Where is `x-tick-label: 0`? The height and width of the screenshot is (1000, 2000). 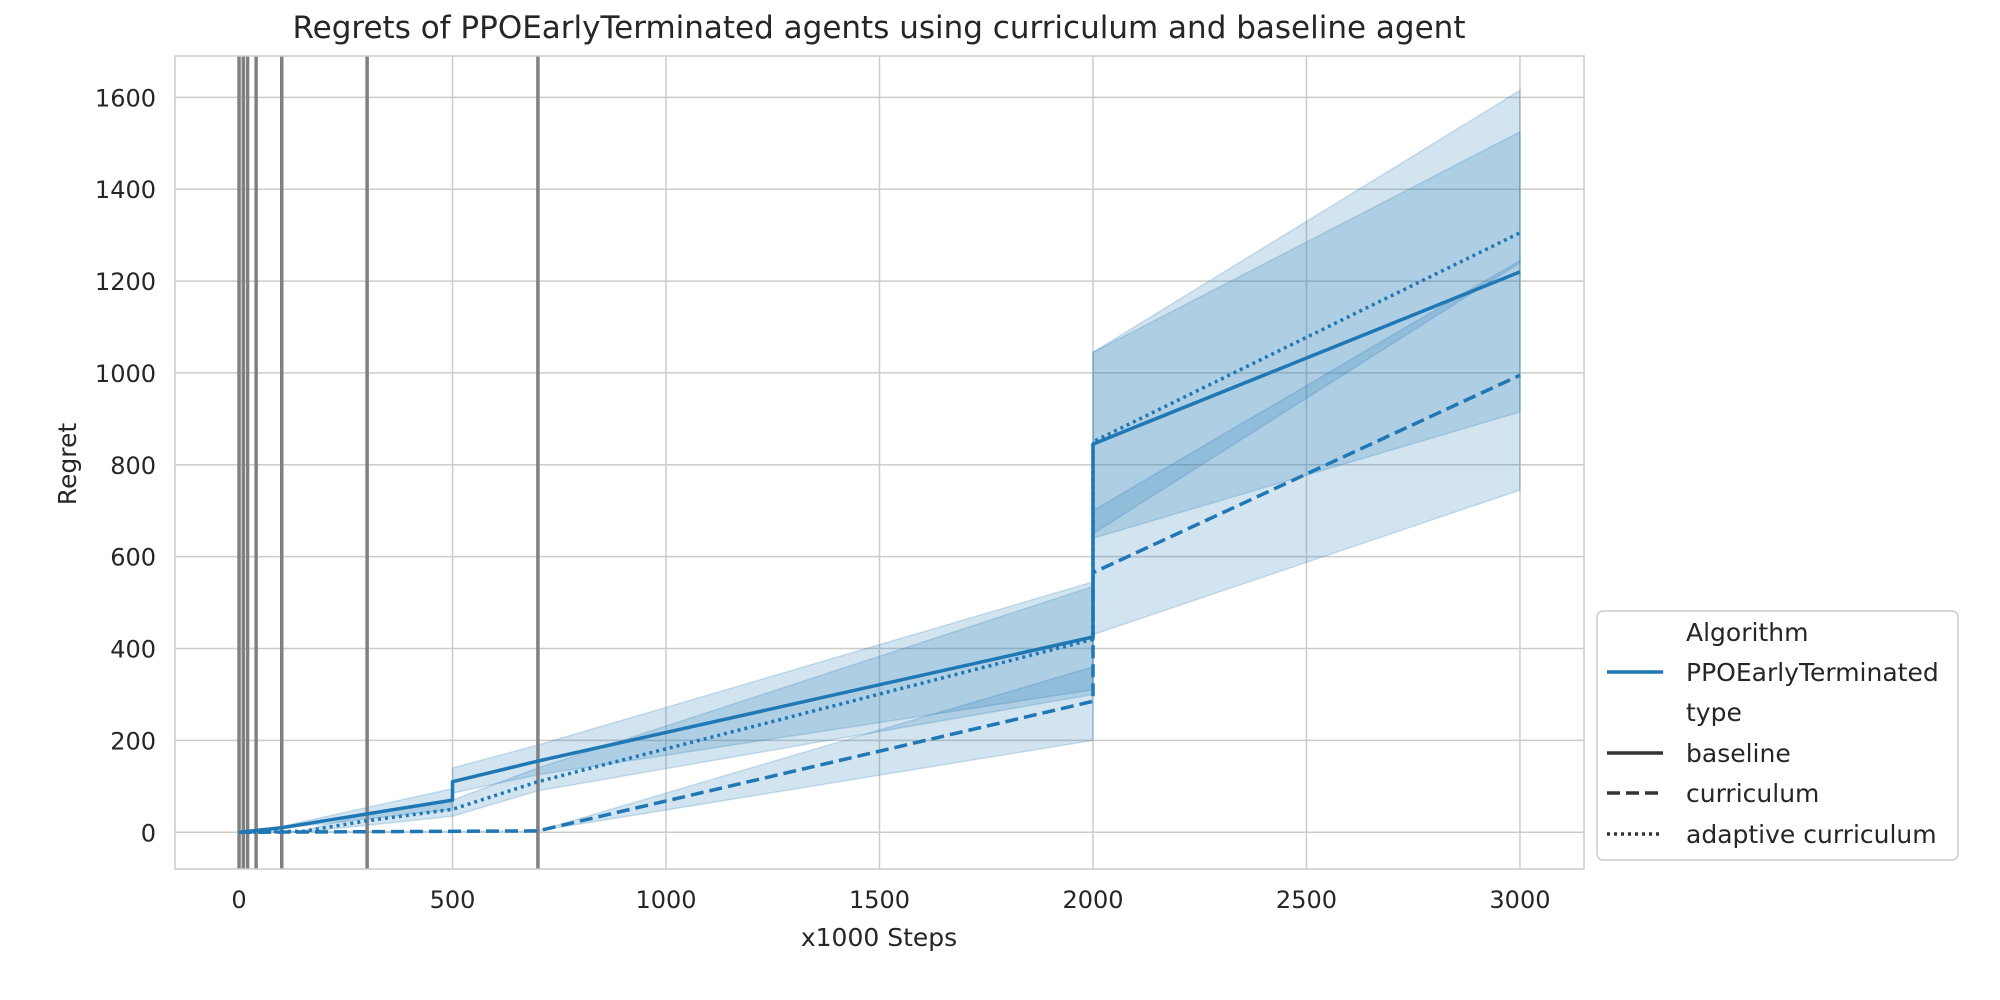 x-tick-label: 0 is located at coordinates (238, 900).